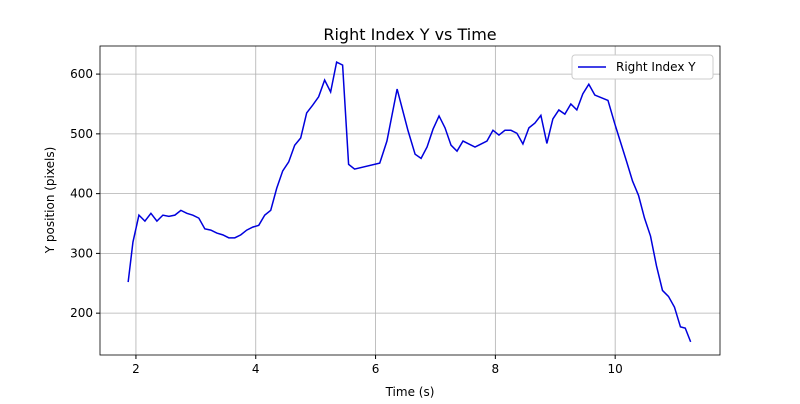  I want to click on y-tick-label: 300, so click(81, 253).